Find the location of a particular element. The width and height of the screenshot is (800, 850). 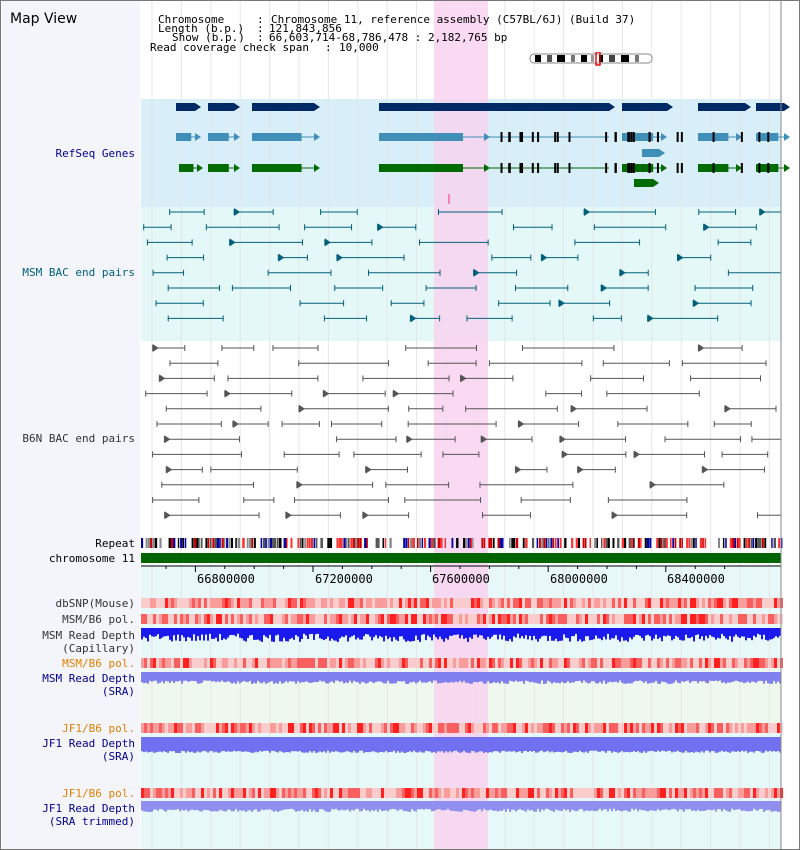

bac-arrow-icon is located at coordinates (235, 424).